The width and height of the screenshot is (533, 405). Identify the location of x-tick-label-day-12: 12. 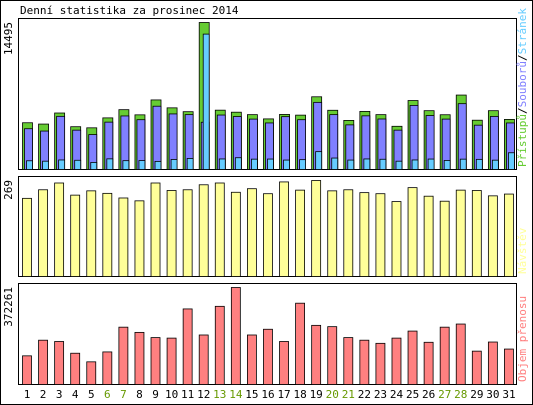
(203, 394).